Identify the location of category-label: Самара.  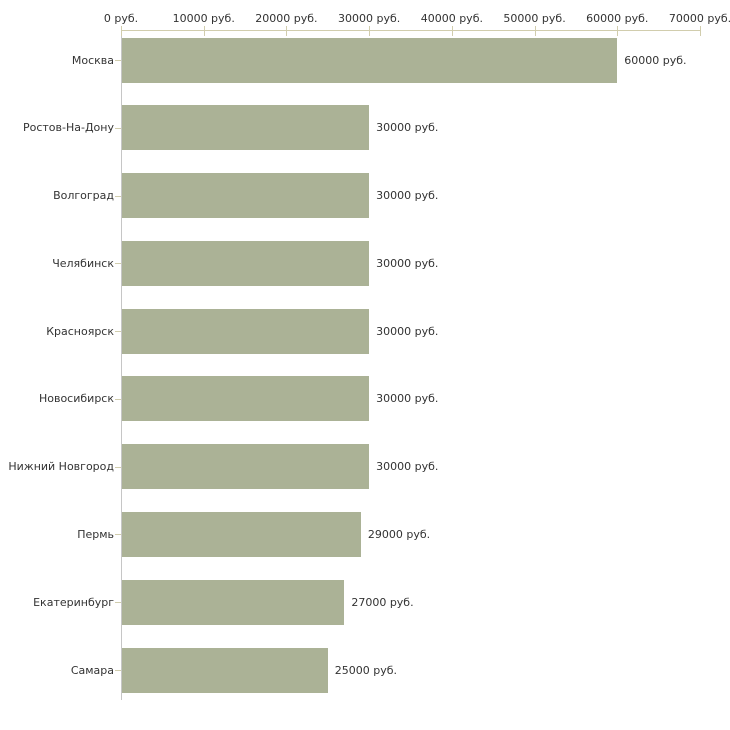
(92, 670).